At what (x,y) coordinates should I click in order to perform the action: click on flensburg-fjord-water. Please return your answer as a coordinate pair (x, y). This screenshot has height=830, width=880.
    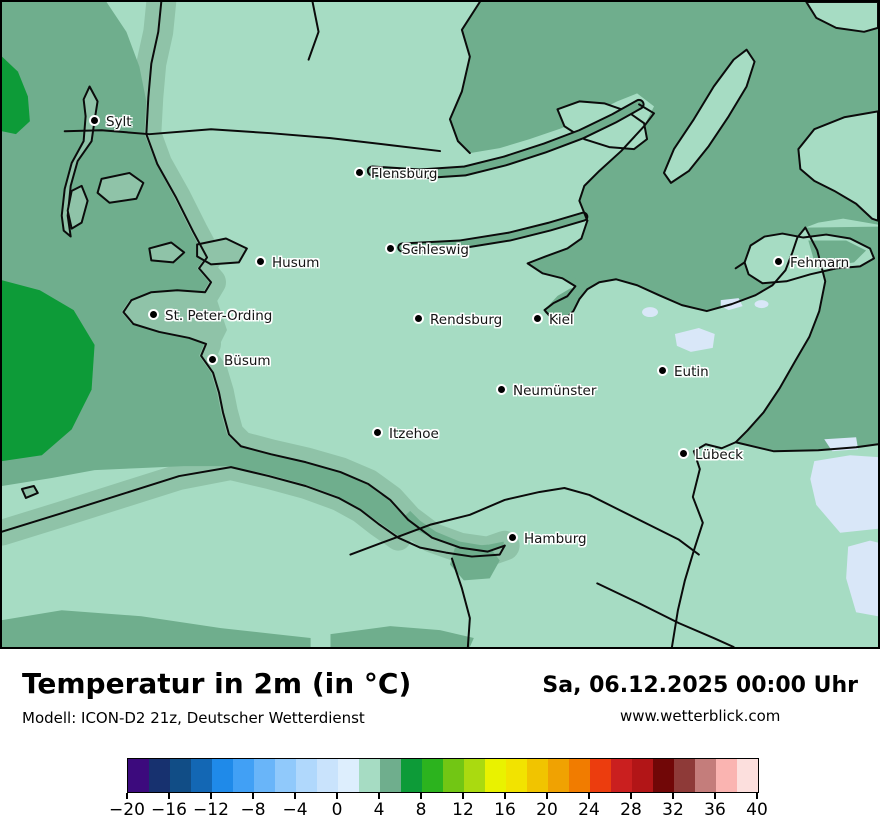
    Looking at the image, I should click on (505, 139).